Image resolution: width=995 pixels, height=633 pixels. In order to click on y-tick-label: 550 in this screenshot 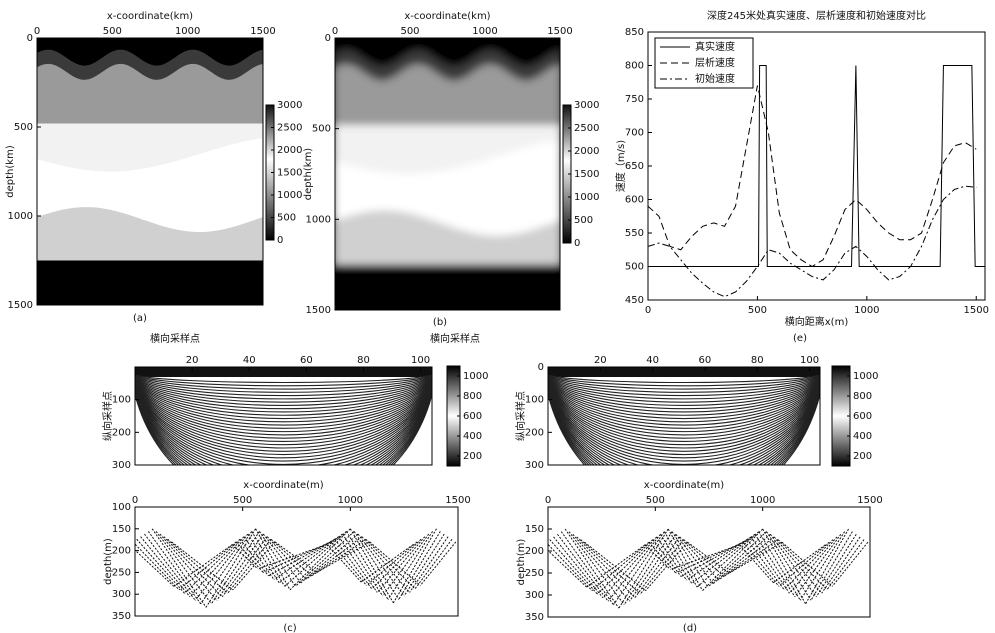, I will do `click(634, 233)`.